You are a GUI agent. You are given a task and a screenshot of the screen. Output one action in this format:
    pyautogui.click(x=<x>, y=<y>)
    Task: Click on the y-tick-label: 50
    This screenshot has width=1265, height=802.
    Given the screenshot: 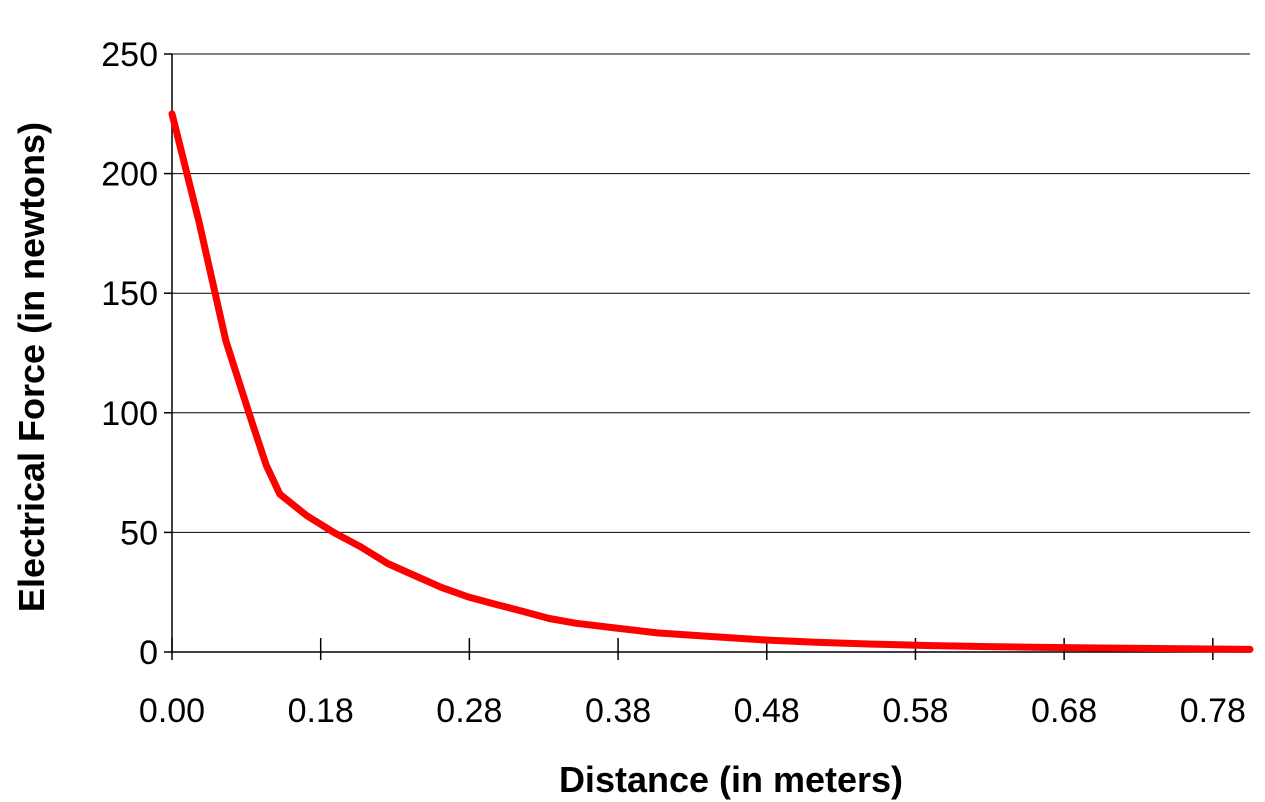 What is the action you would take?
    pyautogui.click(x=139, y=533)
    